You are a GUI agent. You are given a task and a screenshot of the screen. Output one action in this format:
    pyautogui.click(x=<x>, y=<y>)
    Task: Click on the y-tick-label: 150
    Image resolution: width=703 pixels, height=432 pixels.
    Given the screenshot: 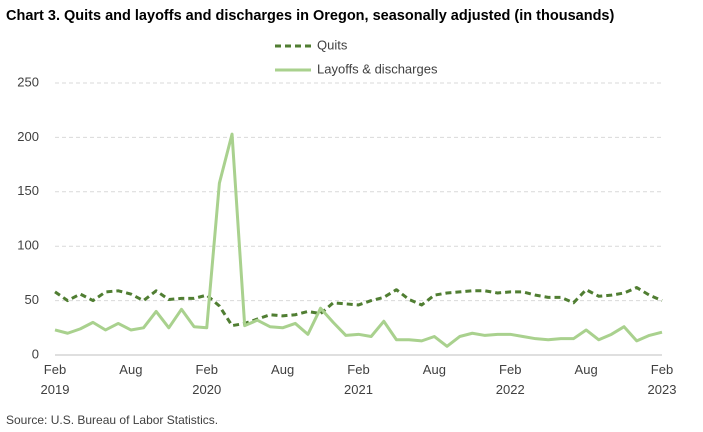 What is the action you would take?
    pyautogui.click(x=28, y=190)
    